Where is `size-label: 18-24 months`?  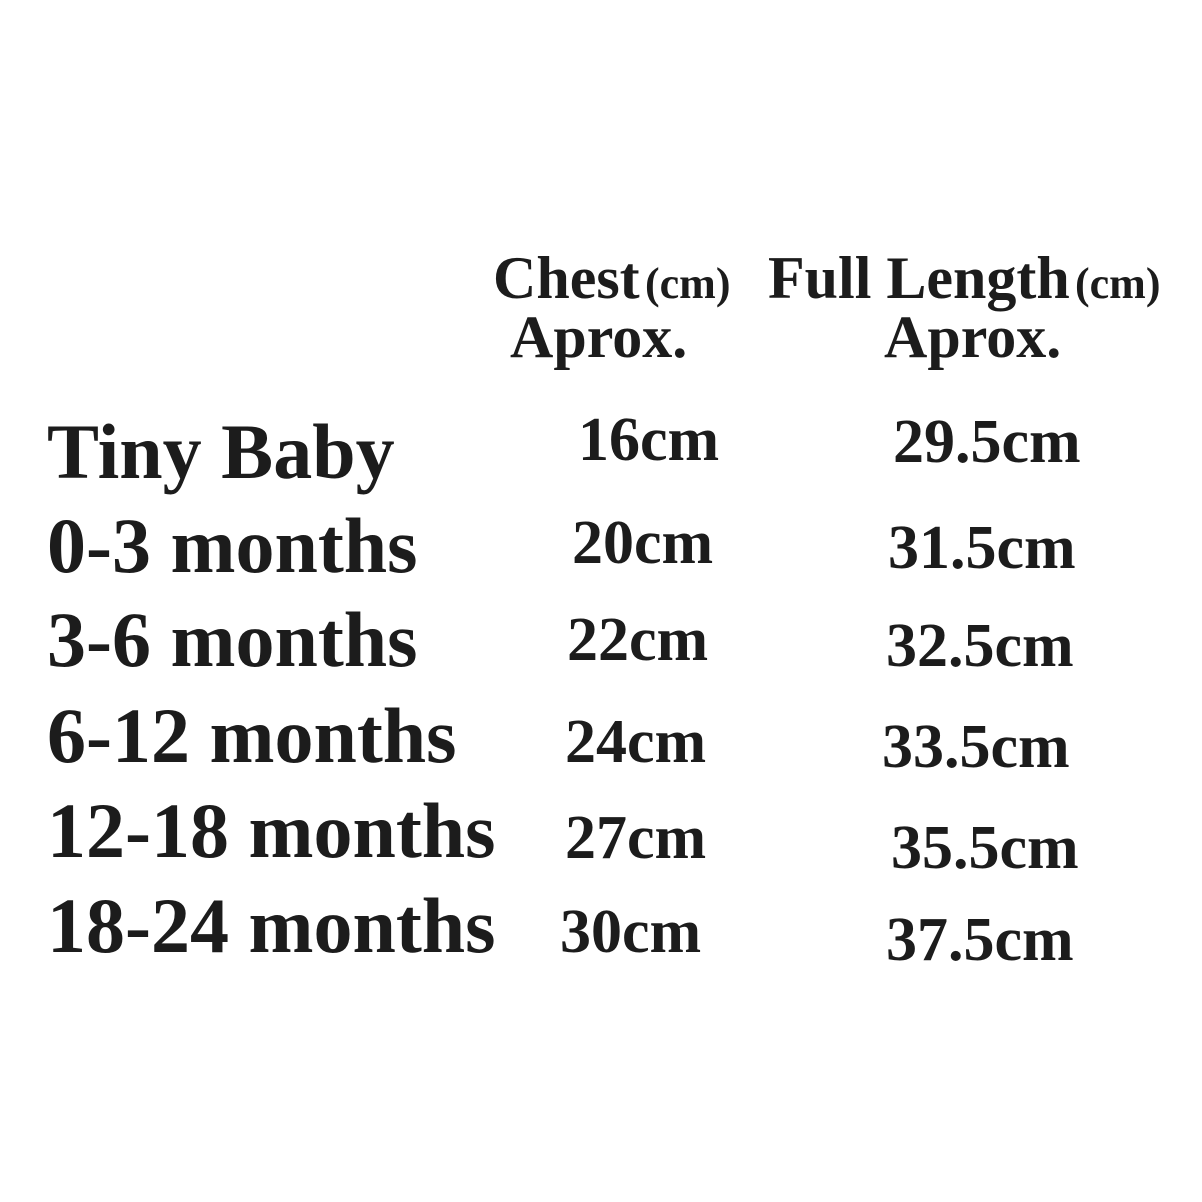 size-label: 18-24 months is located at coordinates (271, 925).